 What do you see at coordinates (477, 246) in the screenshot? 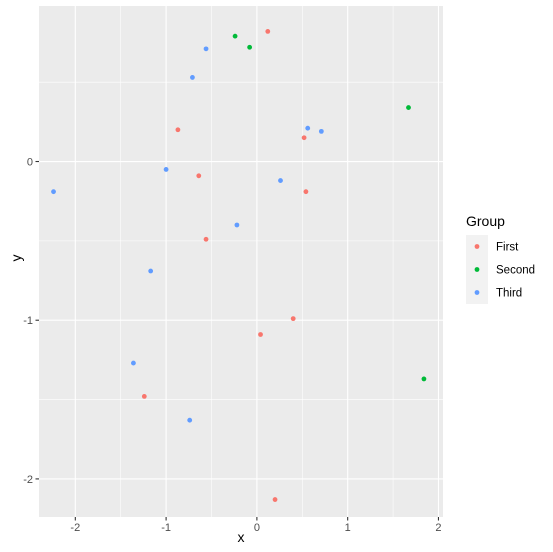
I see `legend-key-point-first` at bounding box center [477, 246].